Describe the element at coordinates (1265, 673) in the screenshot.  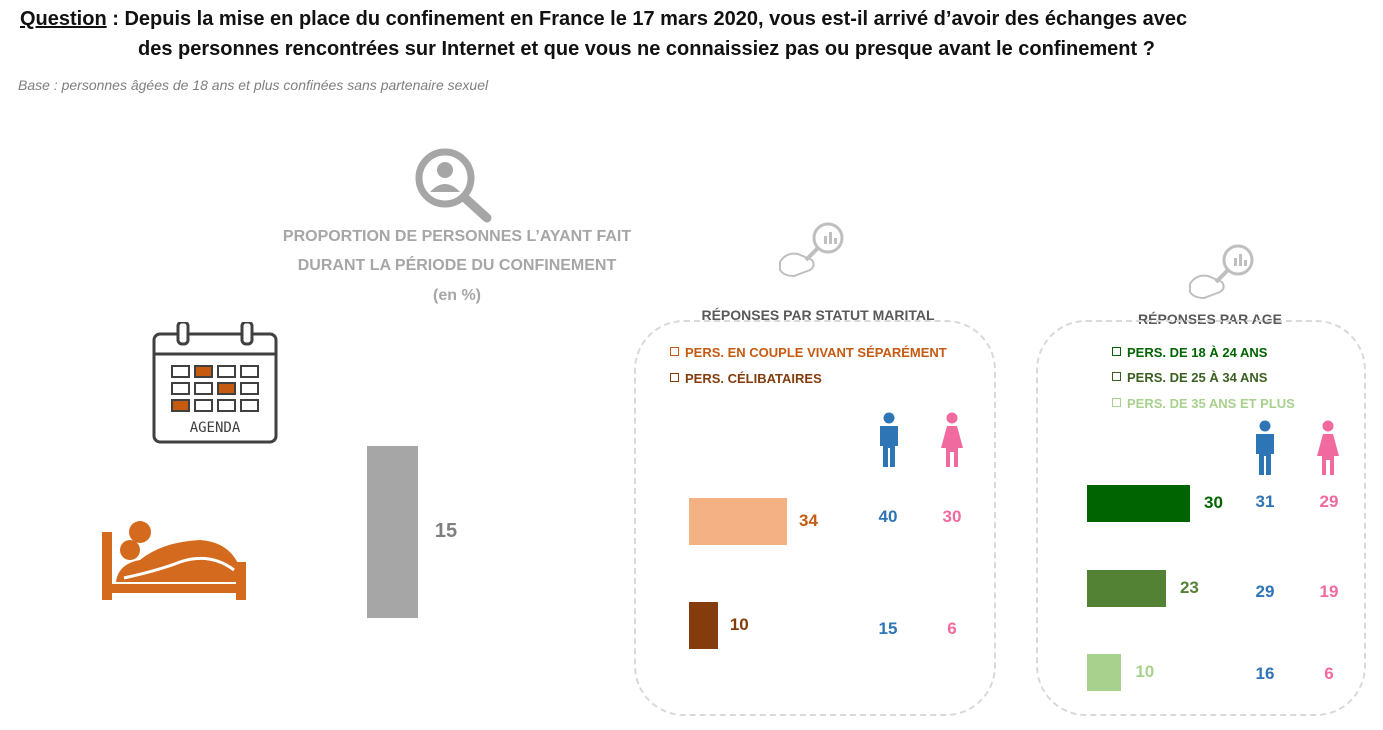
I see `age-male-35-plus: 16` at that location.